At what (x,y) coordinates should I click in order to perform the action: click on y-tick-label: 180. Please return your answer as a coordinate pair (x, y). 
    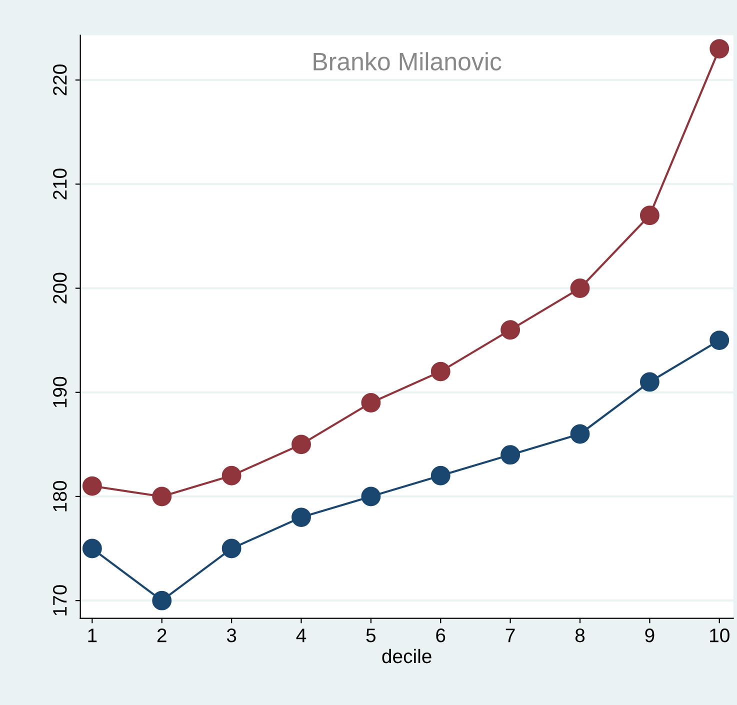
    Looking at the image, I should click on (60, 496).